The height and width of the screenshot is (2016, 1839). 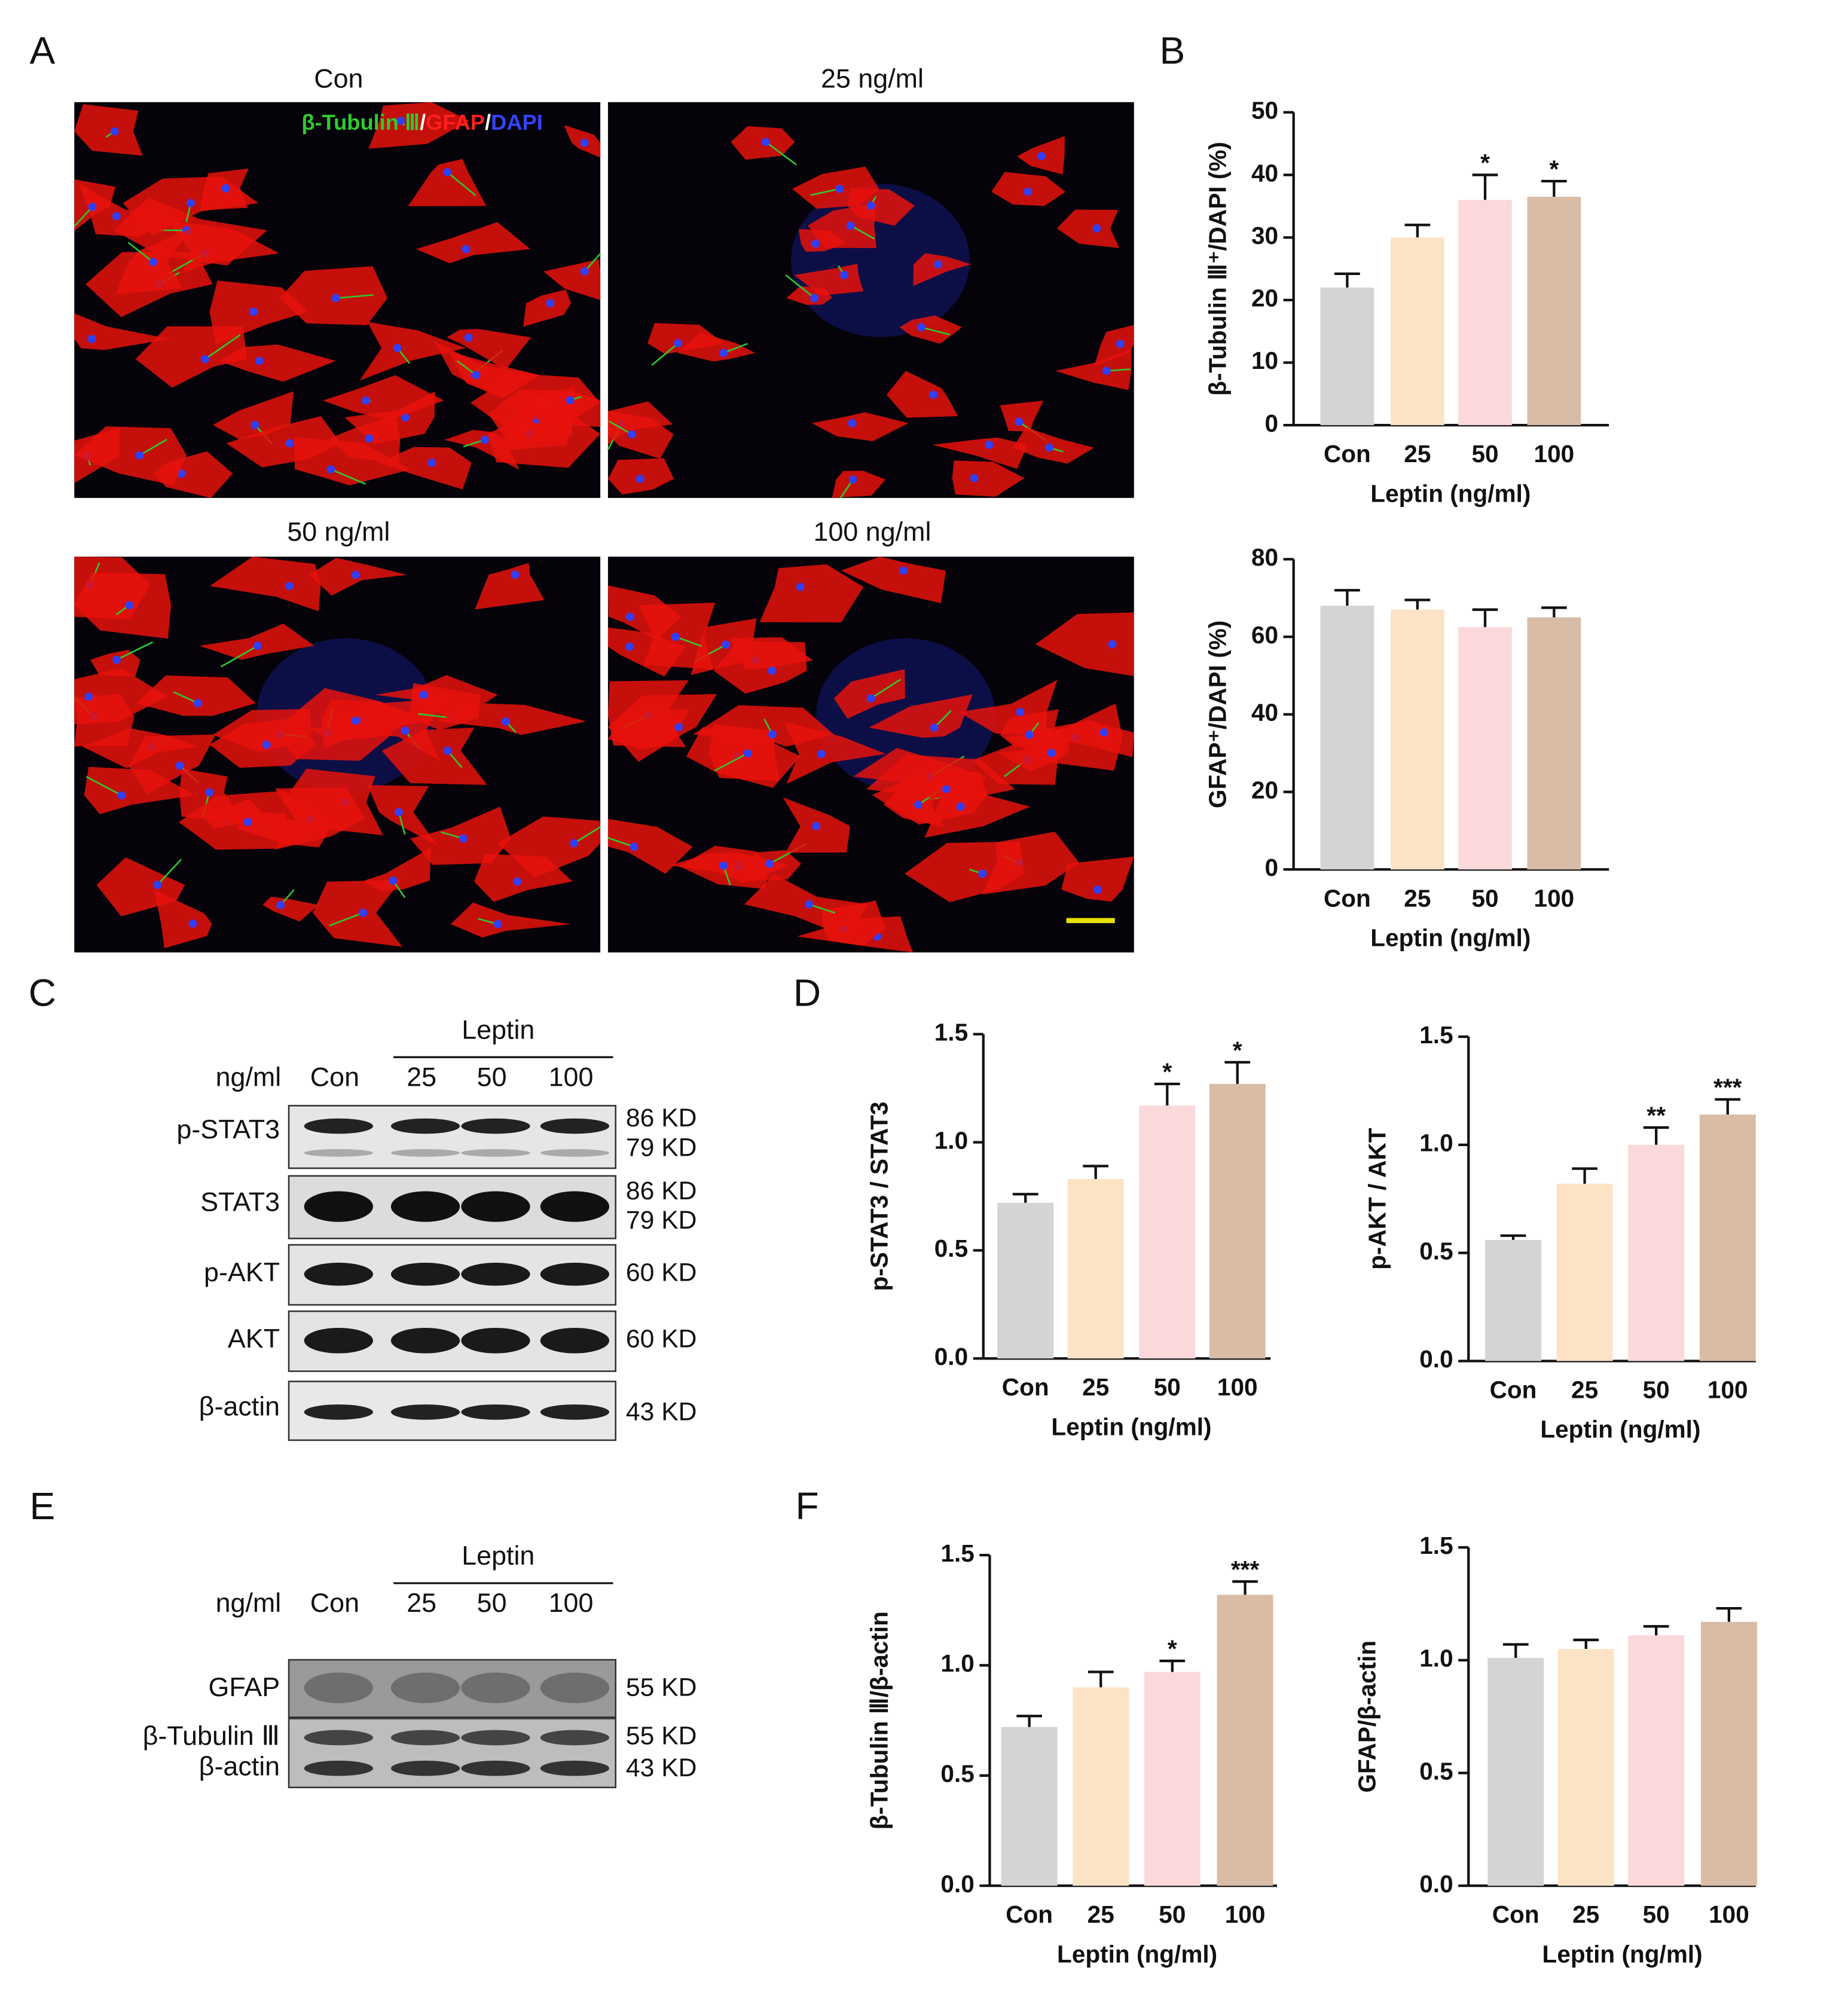 I want to click on y-tick-label: 1.5, so click(x=1436, y=1035).